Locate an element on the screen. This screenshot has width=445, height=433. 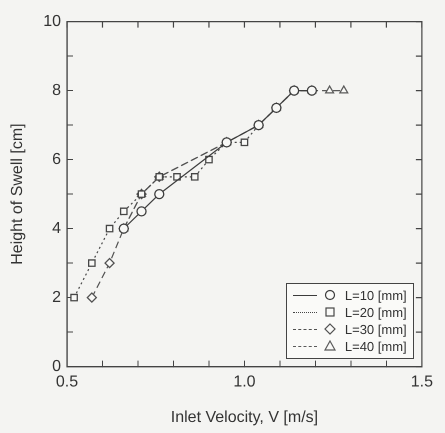
x-axis-title: Inlet Velocity, V [m/s] is located at coordinates (244, 417).